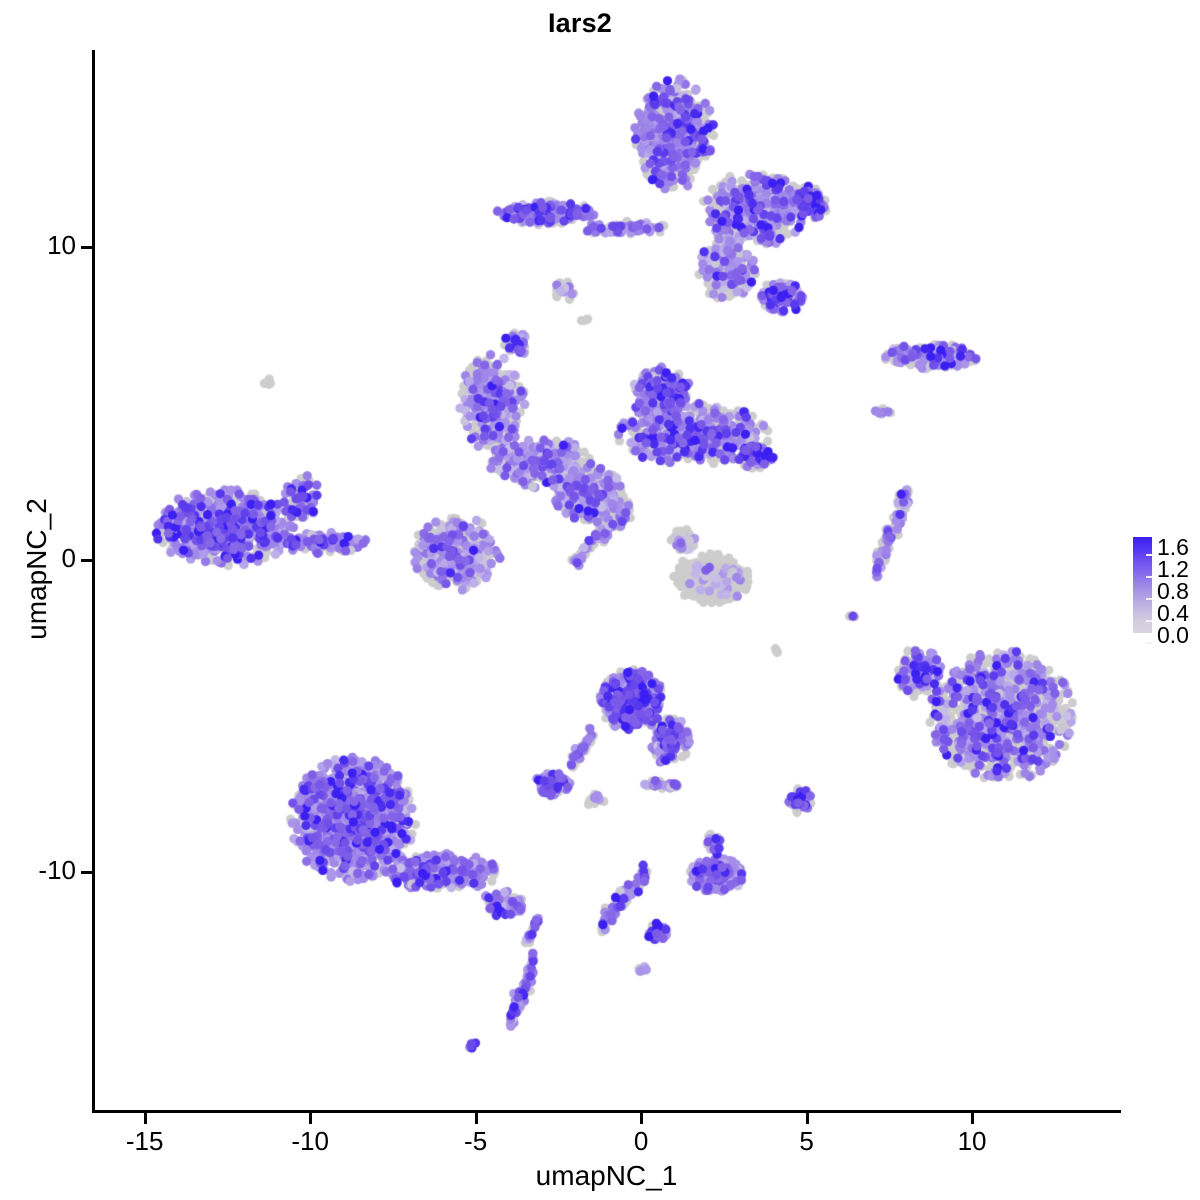  Describe the element at coordinates (580, 23) in the screenshot. I see `page-title: Iars2` at that location.